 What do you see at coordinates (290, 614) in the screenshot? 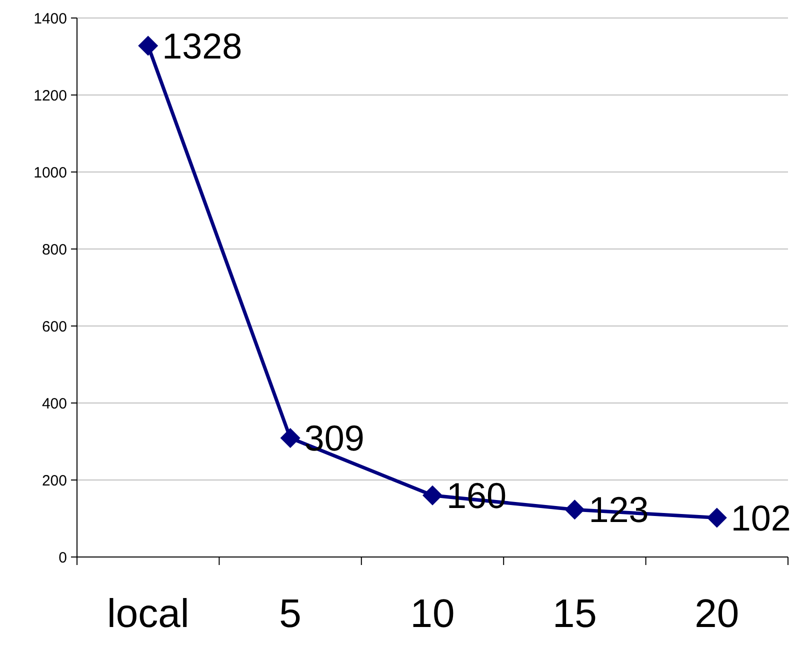
I see `x-tick-label: 5` at bounding box center [290, 614].